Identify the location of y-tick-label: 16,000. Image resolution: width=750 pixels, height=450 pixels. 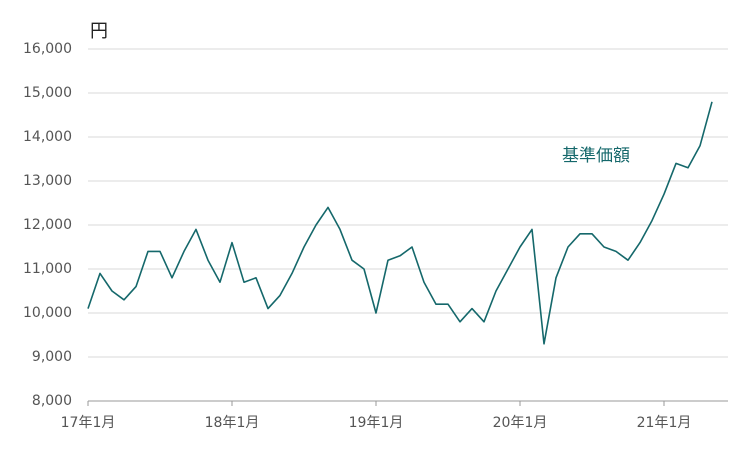
(47, 49).